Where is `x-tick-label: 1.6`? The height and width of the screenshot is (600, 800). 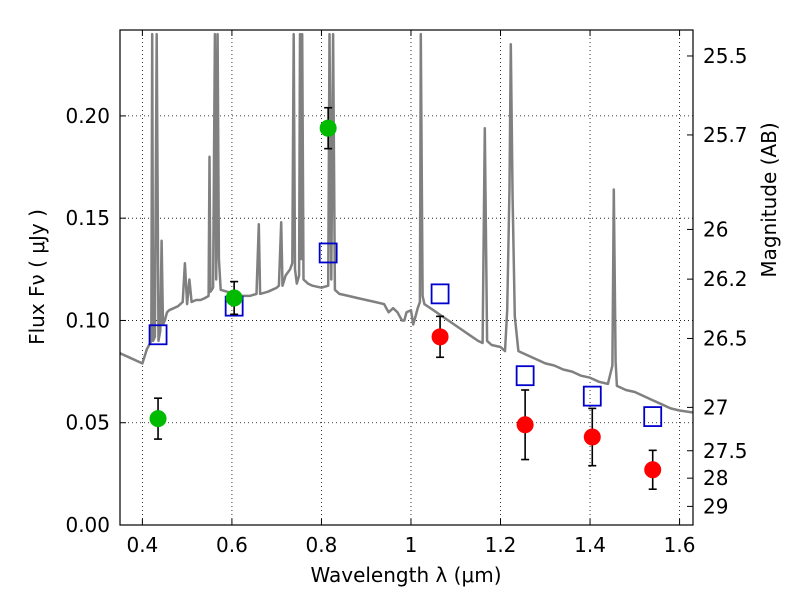 x-tick-label: 1.6 is located at coordinates (680, 545).